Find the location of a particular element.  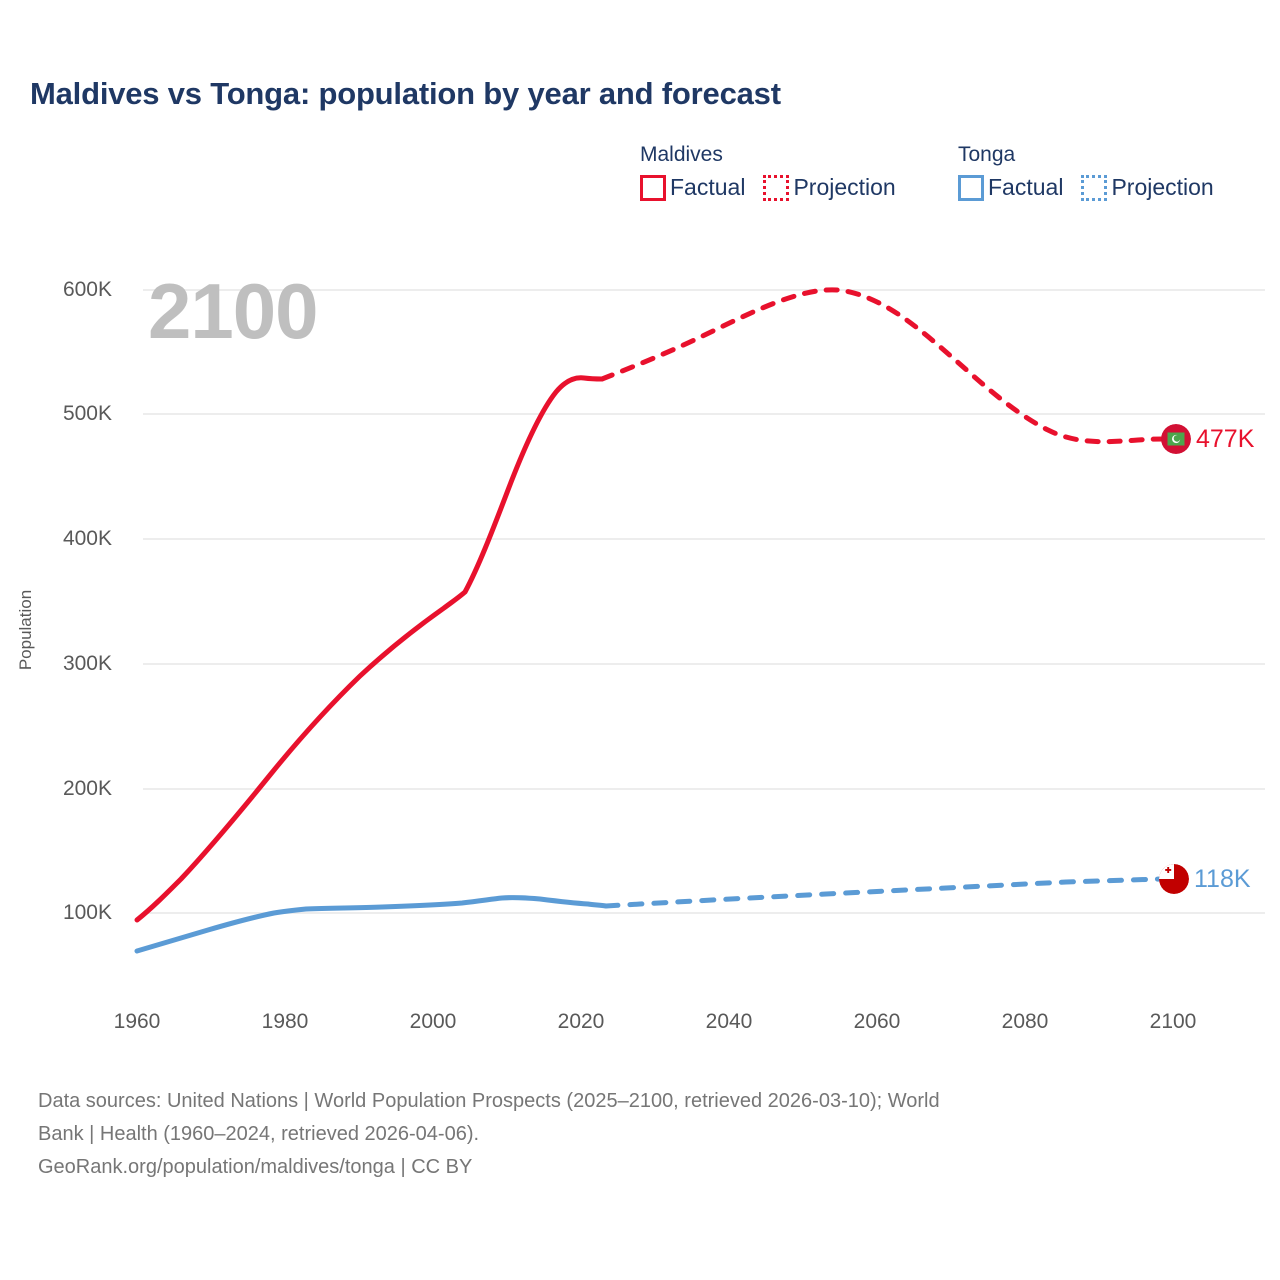

legend-item-tonga-factual: Factual is located at coordinates (1010, 187).